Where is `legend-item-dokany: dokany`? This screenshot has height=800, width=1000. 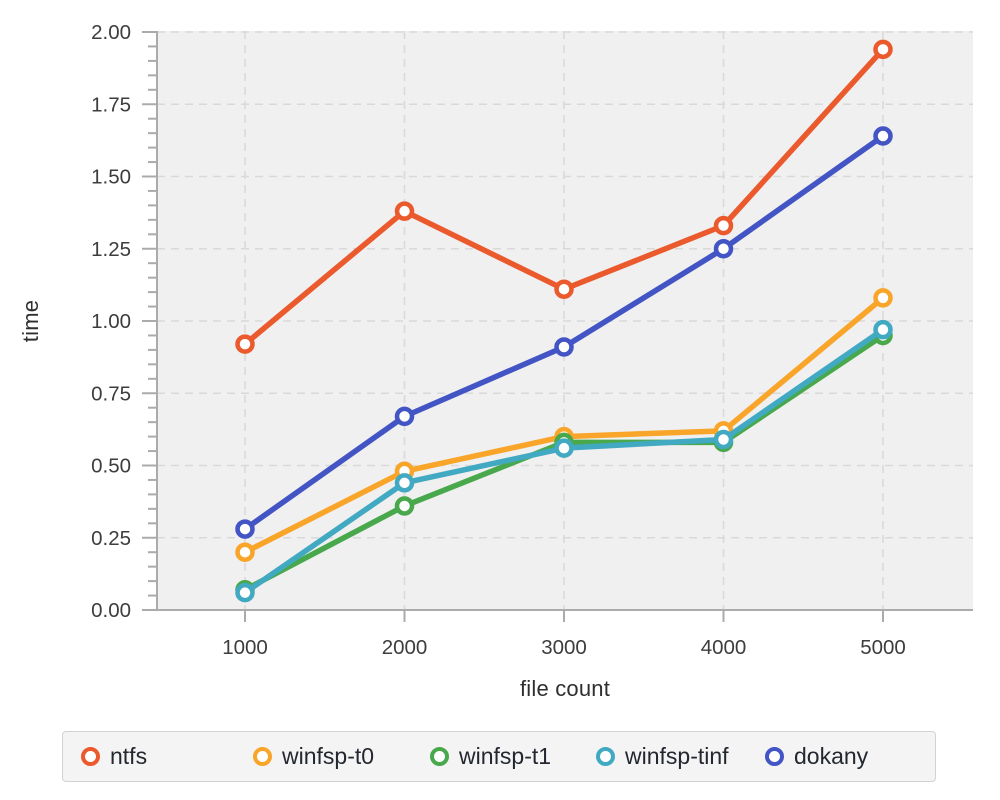
legend-item-dokany: dokany is located at coordinates (816, 756).